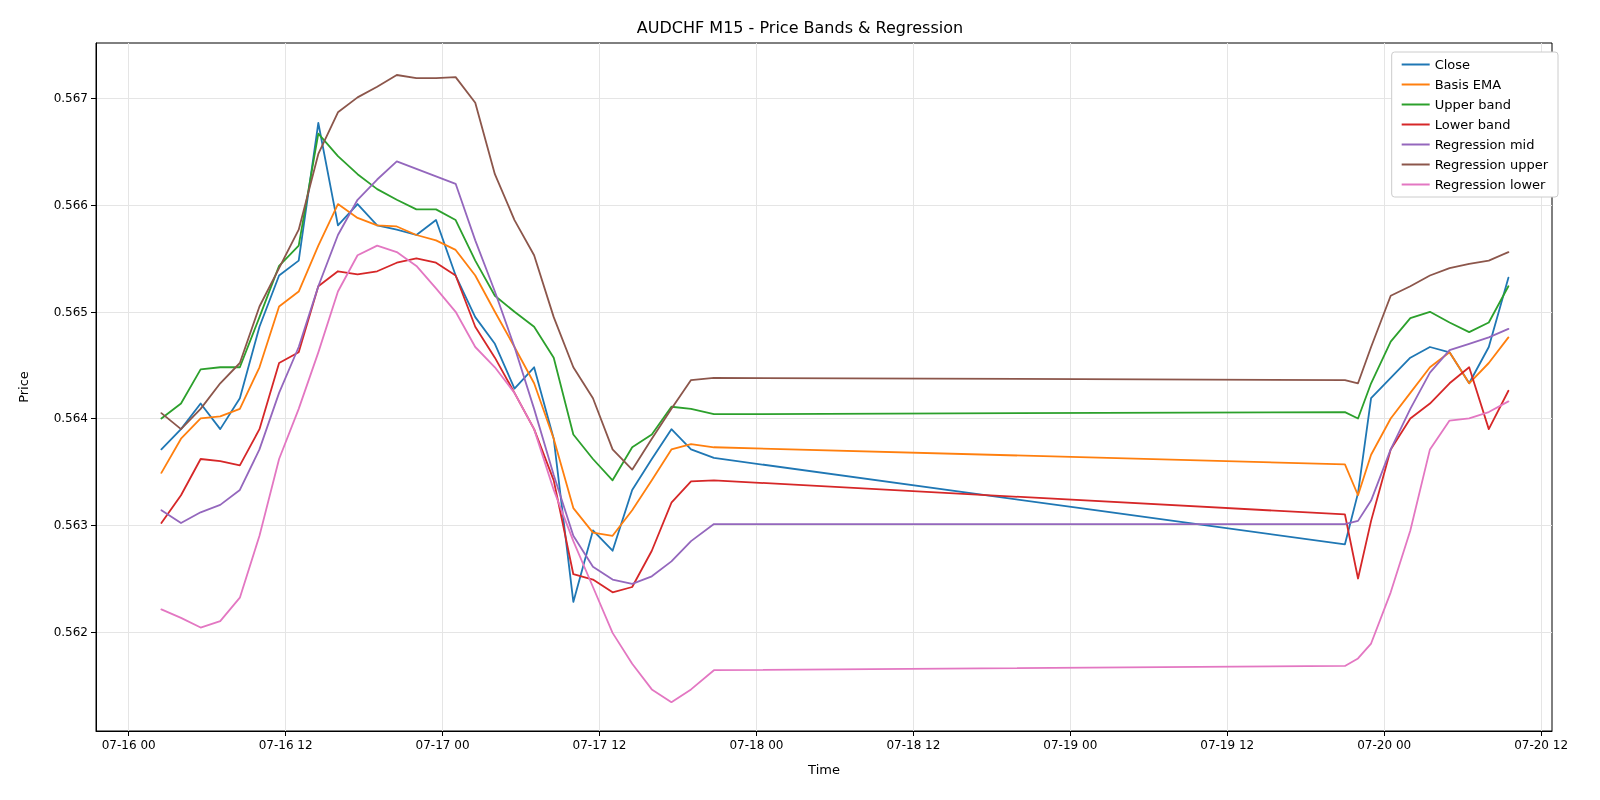 This screenshot has height=800, width=1600. What do you see at coordinates (1541, 745) in the screenshot?
I see `x-tick-label: 07-20 12` at bounding box center [1541, 745].